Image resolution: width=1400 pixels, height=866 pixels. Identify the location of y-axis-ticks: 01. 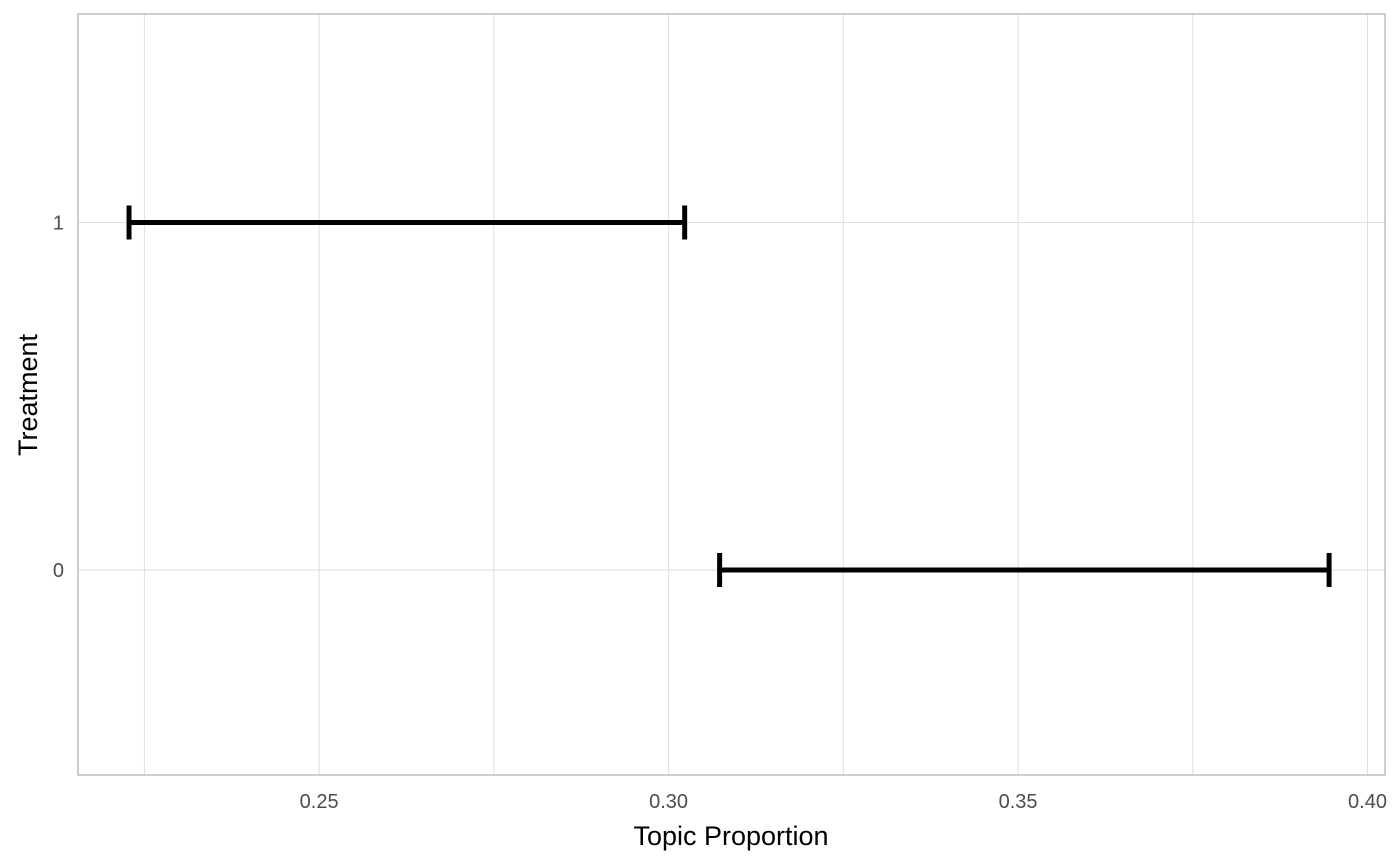
(58, 396).